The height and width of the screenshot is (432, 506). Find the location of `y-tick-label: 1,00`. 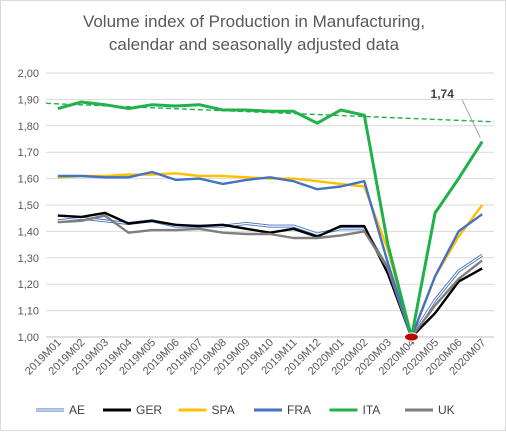

y-tick-label: 1,00 is located at coordinates (28, 338).